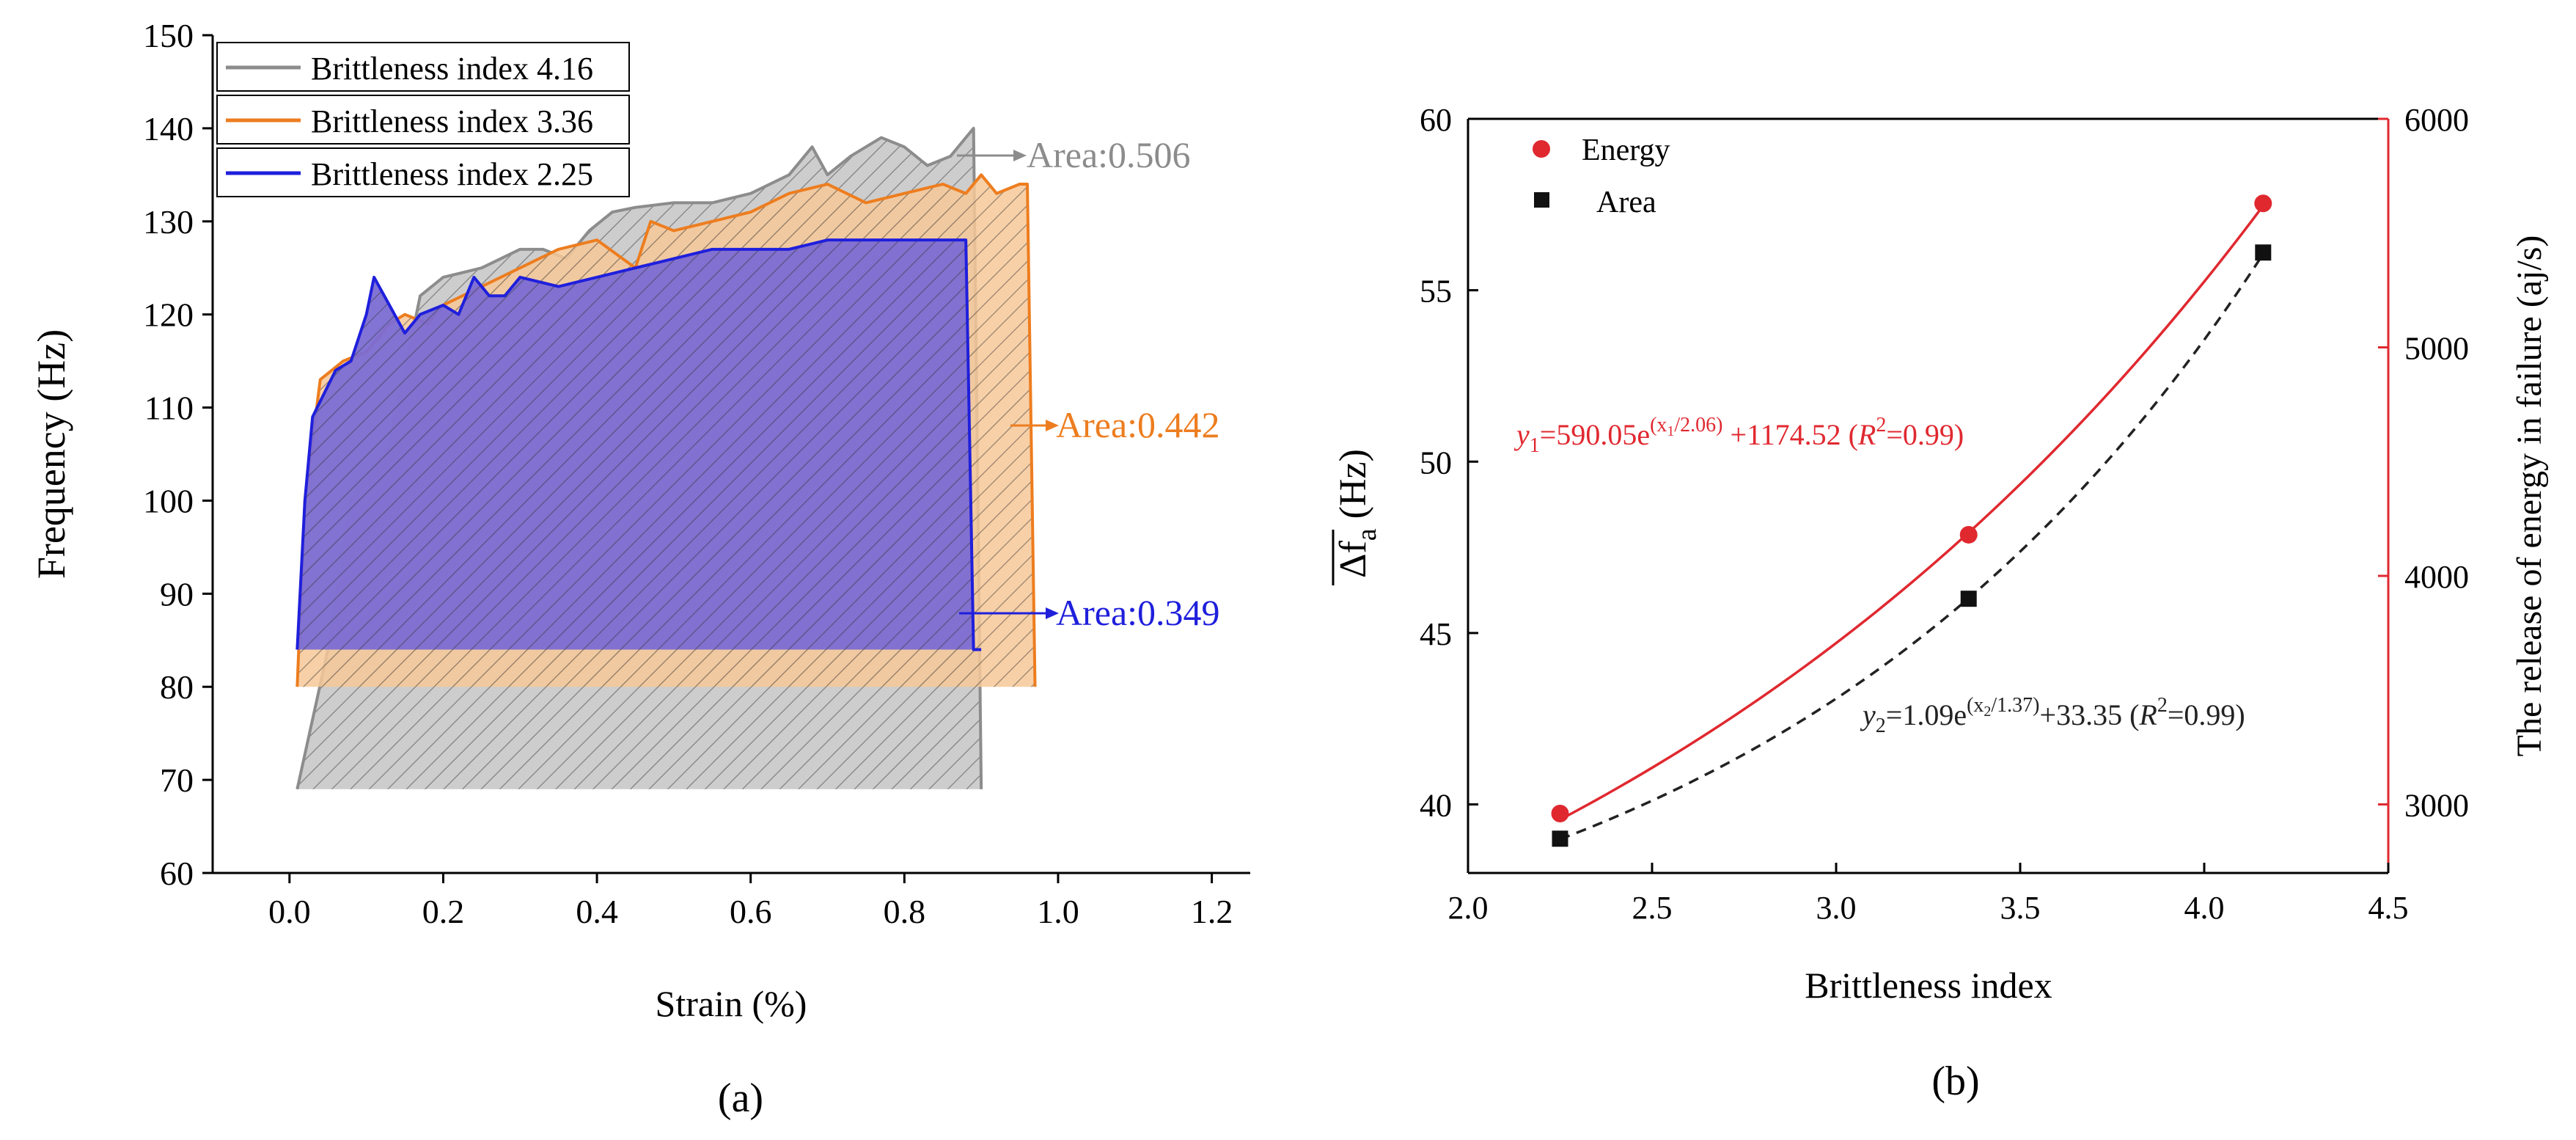 This screenshot has width=2576, height=1140. What do you see at coordinates (1911, 547) in the screenshot?
I see `fit-curve-area` at bounding box center [1911, 547].